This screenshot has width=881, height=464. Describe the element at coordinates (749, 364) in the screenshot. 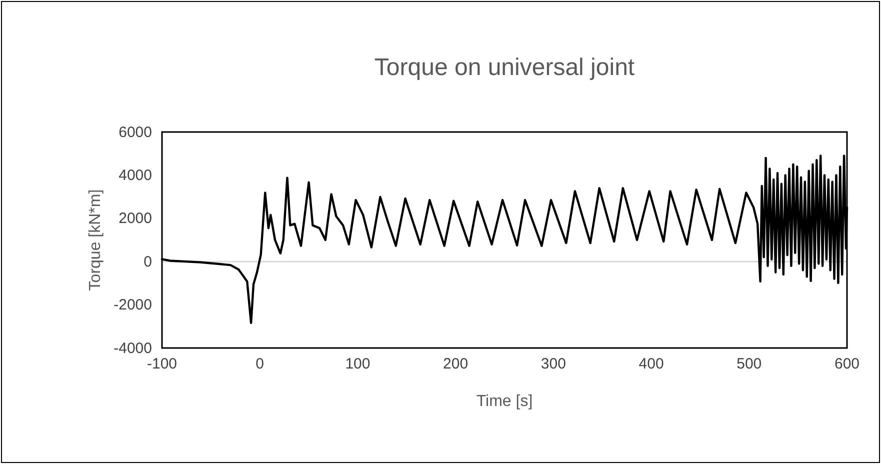

I see `x-tick-label: 500` at that location.